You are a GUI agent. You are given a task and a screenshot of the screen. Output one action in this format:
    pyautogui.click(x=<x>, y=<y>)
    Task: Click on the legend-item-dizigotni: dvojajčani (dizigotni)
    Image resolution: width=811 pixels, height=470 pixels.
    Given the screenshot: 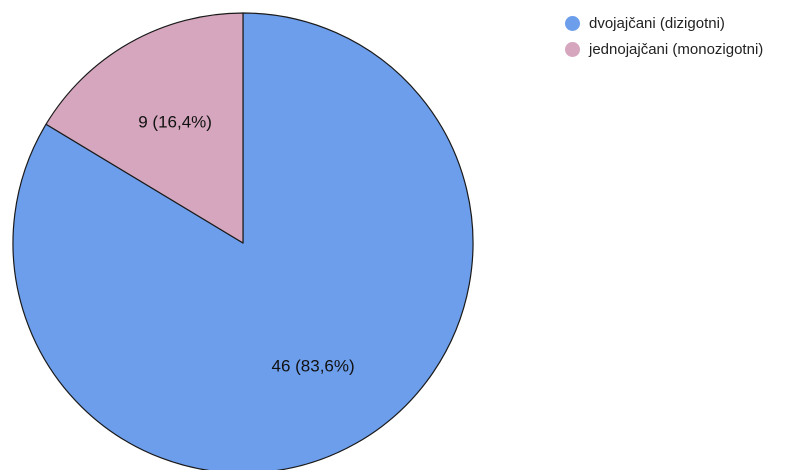 What is the action you would take?
    pyautogui.click(x=664, y=23)
    